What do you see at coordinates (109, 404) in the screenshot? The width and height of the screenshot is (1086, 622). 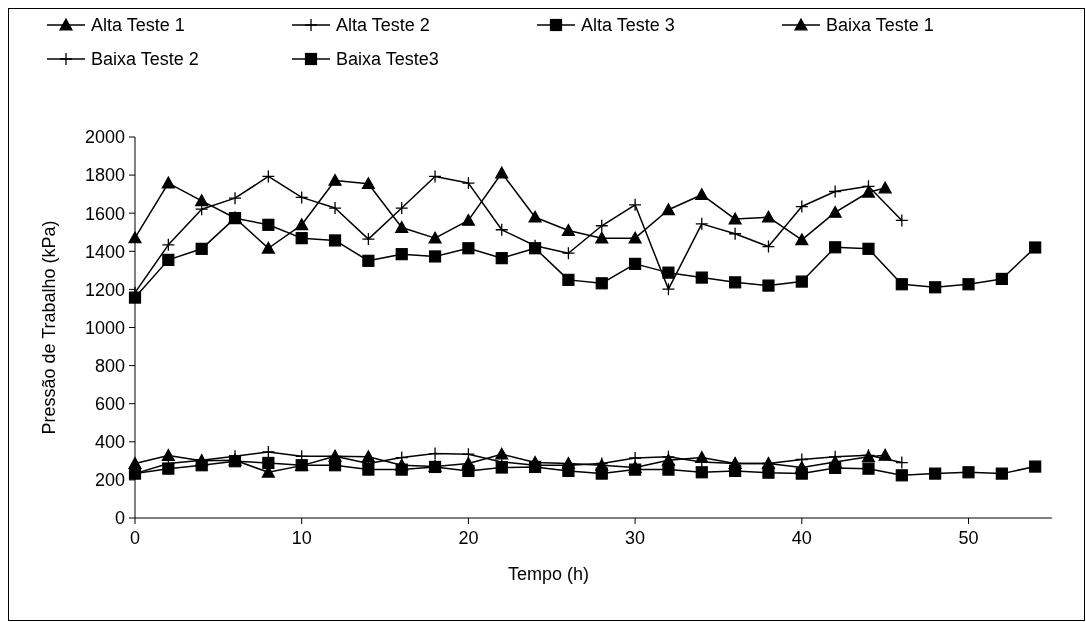 I see `y-tick-label: 600` at bounding box center [109, 404].